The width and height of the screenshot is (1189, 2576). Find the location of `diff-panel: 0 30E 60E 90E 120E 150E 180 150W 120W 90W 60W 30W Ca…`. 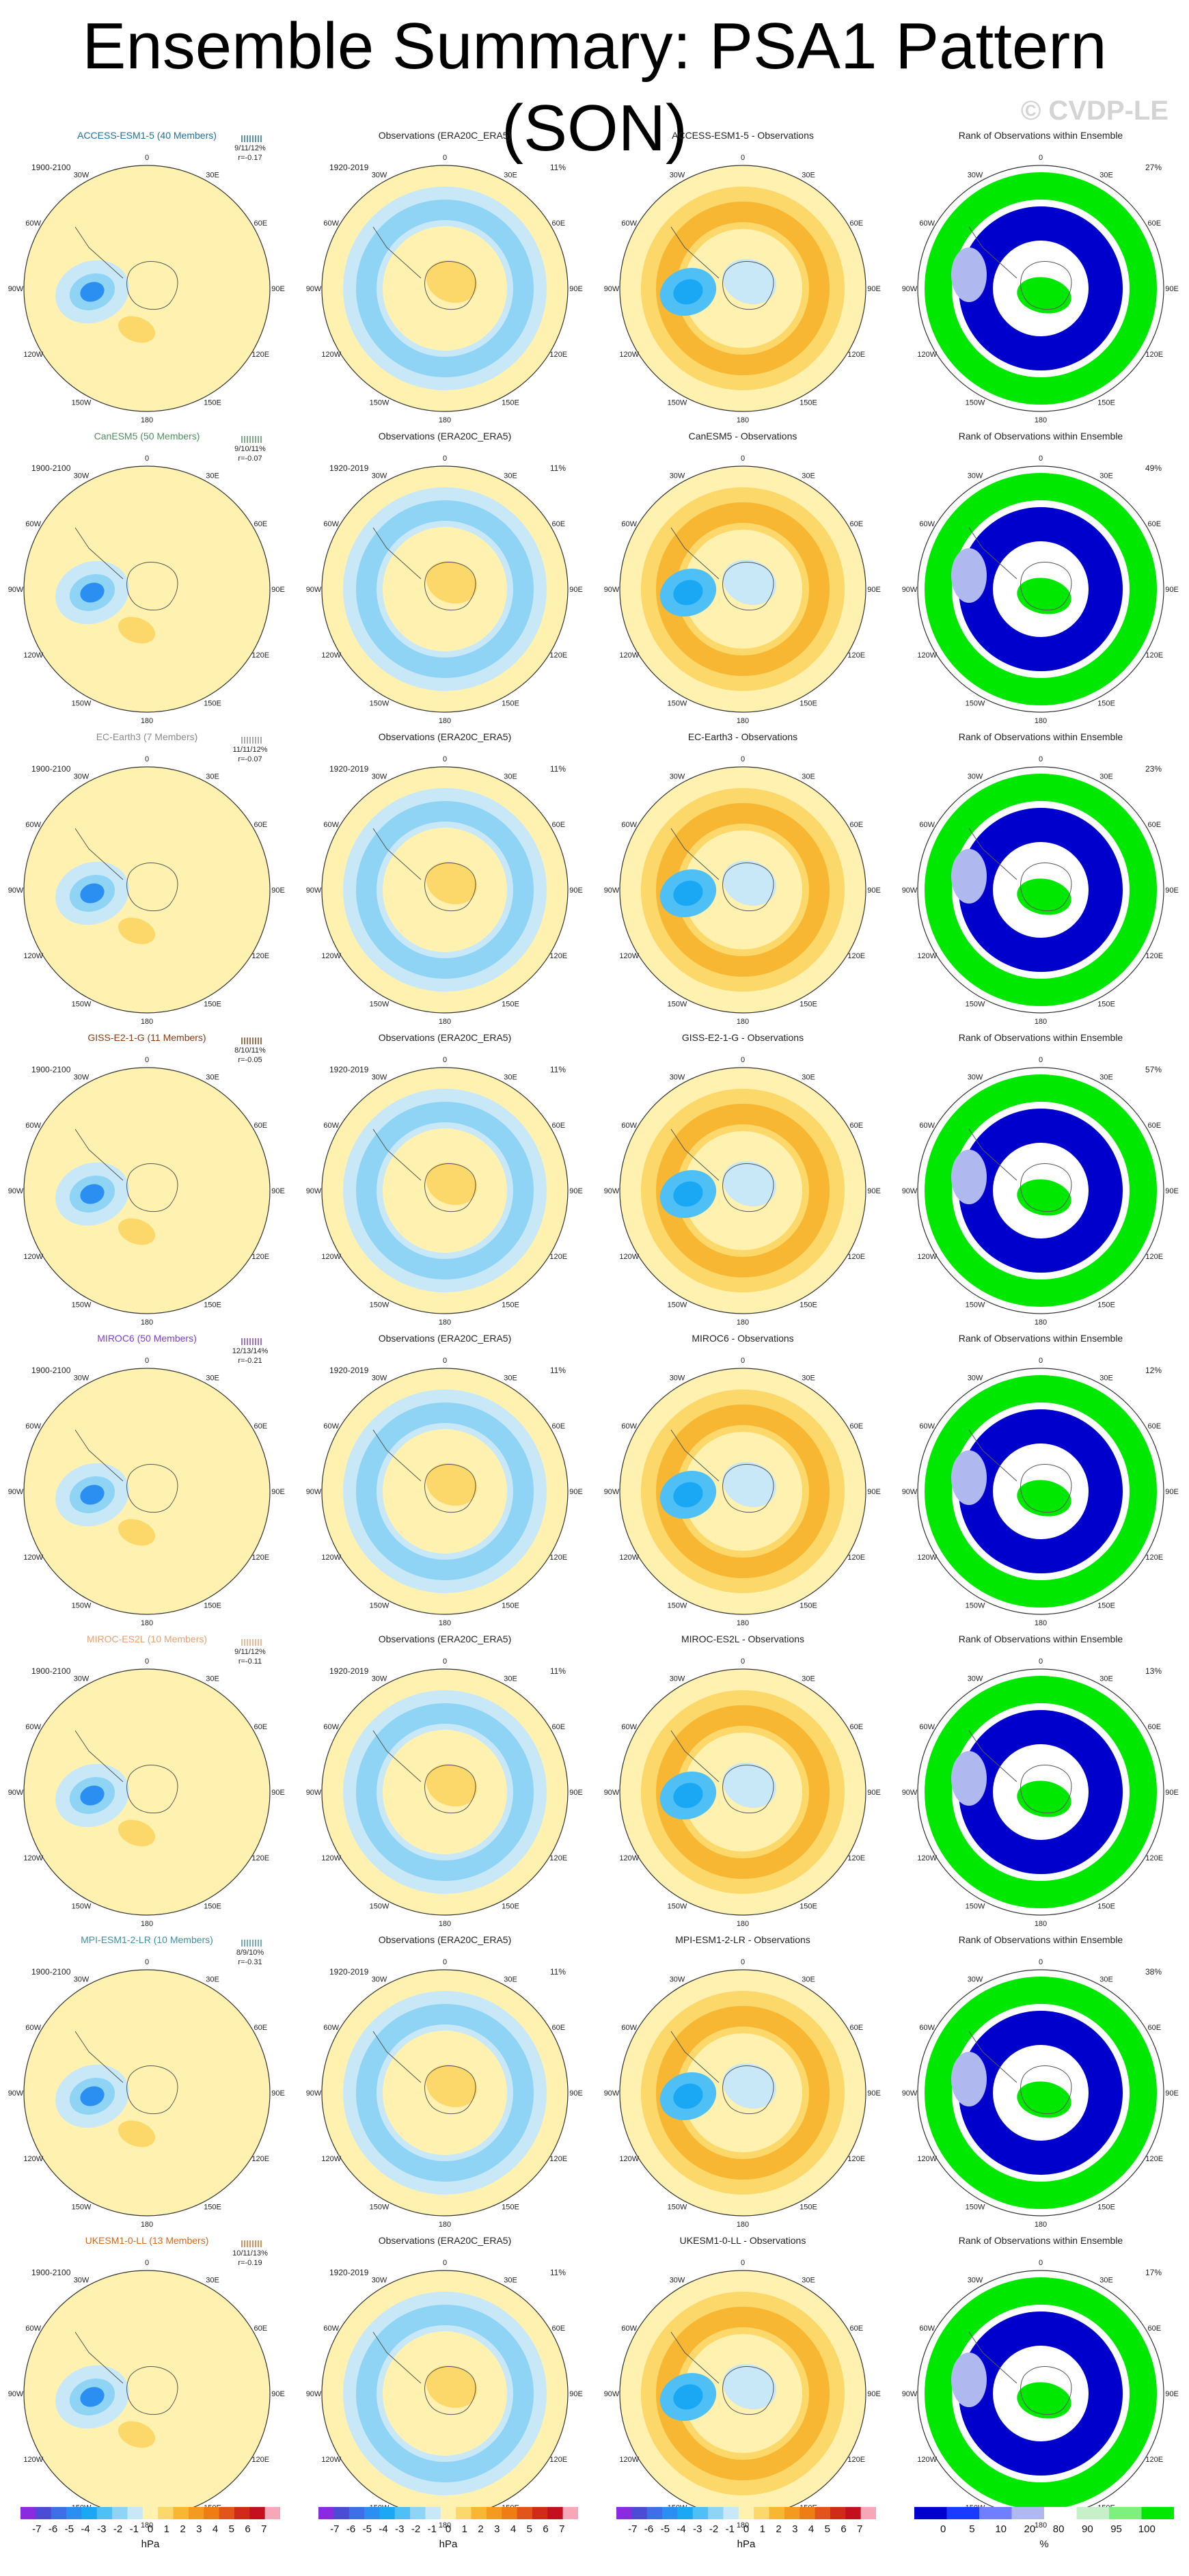

diff-panel: 0 30E 60E 90E 120E 150E 180 150W 120W 90W 60W 30W Ca… is located at coordinates (743, 576).